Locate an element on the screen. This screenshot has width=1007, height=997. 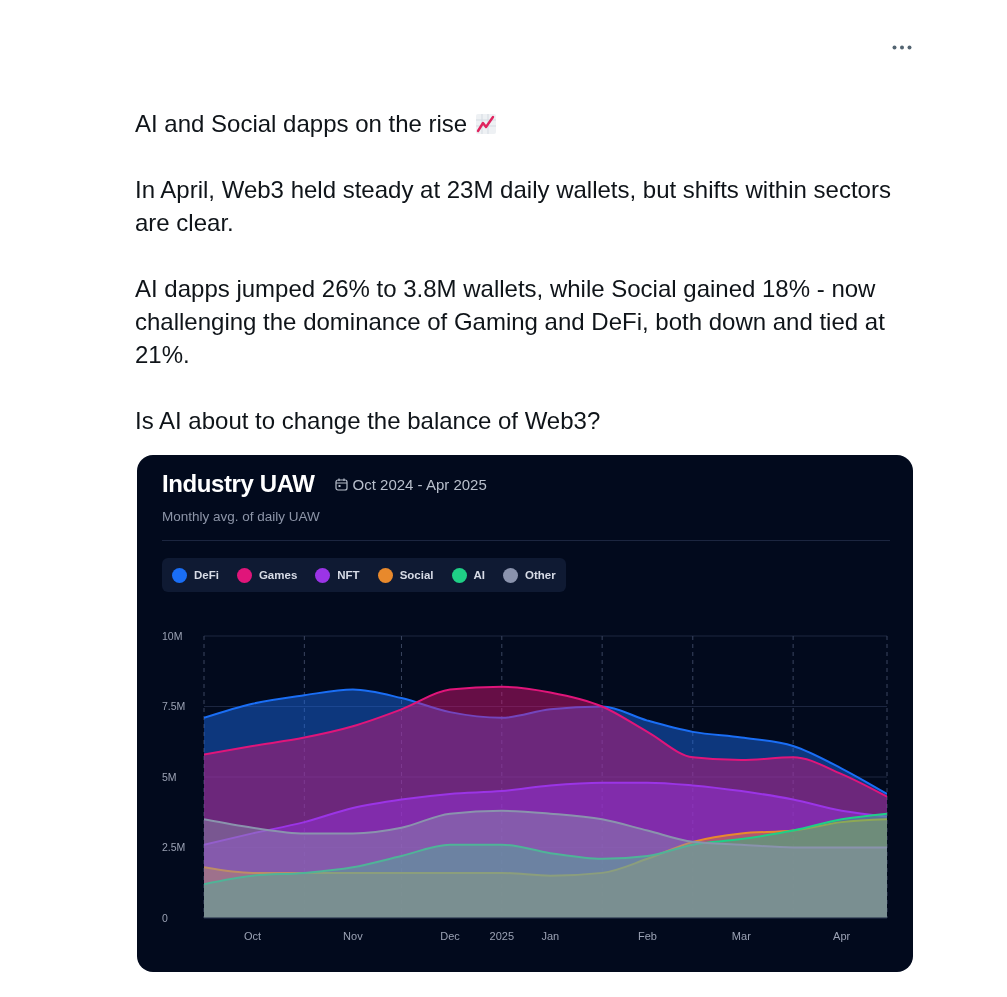
x-tick-label: Mar is located at coordinates (741, 936).